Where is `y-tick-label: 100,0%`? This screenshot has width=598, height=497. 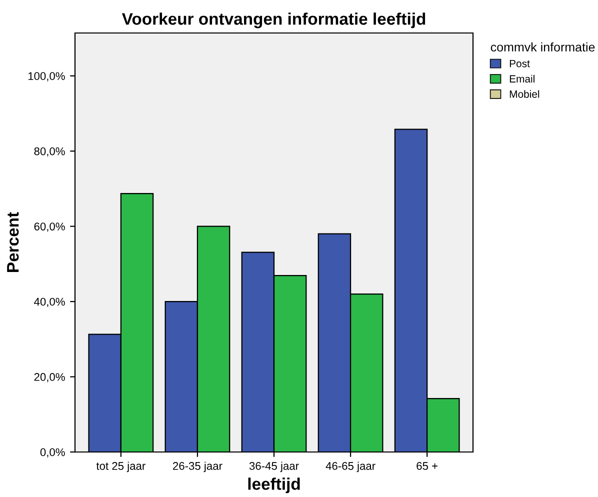
y-tick-label: 100,0% is located at coordinates (46, 77).